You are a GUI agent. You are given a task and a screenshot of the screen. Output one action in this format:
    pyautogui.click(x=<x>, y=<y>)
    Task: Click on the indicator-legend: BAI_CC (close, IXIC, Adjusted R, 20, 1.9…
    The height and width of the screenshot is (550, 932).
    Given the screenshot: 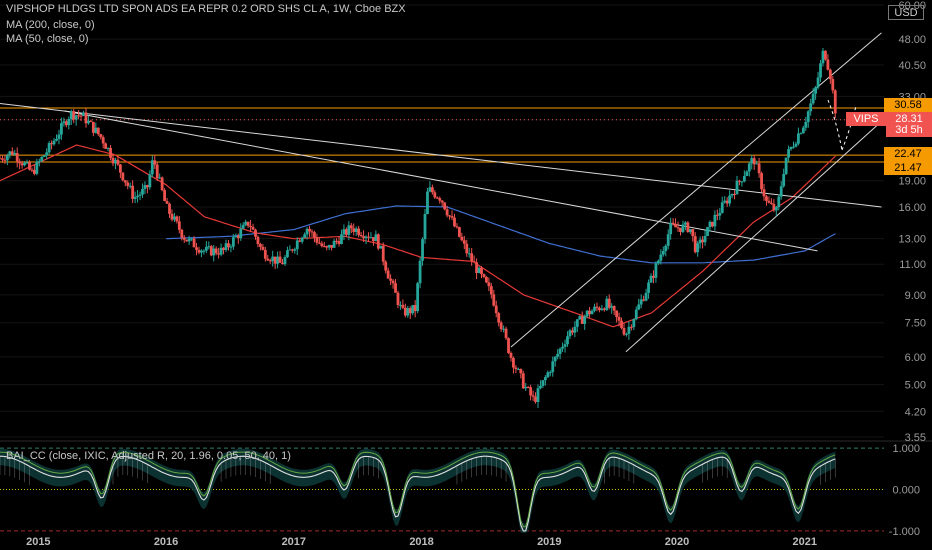 What is the action you would take?
    pyautogui.click(x=148, y=456)
    